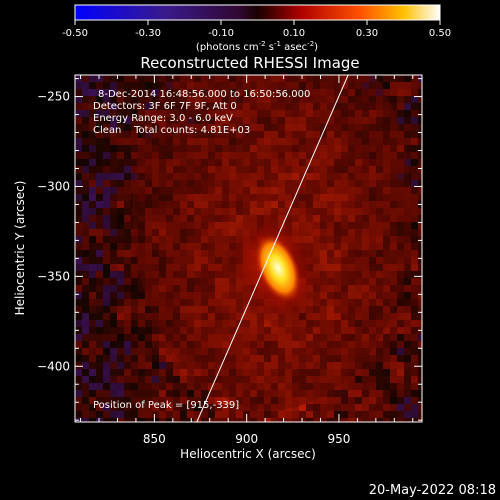 The image size is (500, 500). Describe the element at coordinates (53, 276) in the screenshot. I see `y-tick-label: −350` at that location.